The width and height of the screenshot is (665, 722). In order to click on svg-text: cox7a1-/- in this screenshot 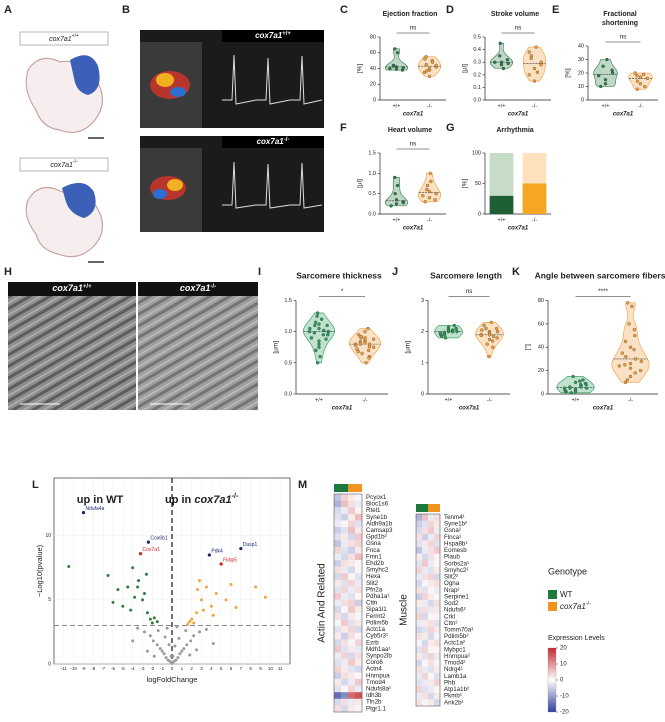, I will do `click(273, 142)`.